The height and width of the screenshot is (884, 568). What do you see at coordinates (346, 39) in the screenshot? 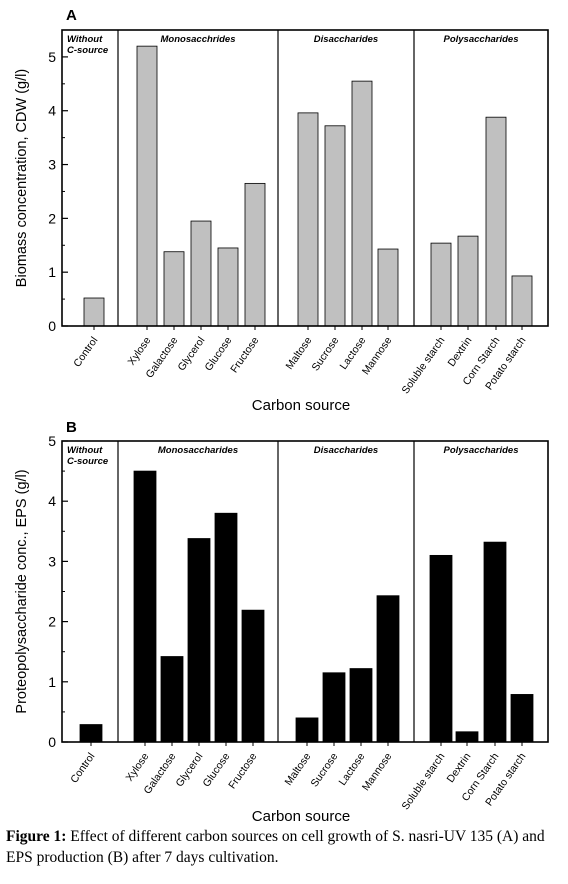
I see `charta-group-label: Disaccharides` at bounding box center [346, 39].